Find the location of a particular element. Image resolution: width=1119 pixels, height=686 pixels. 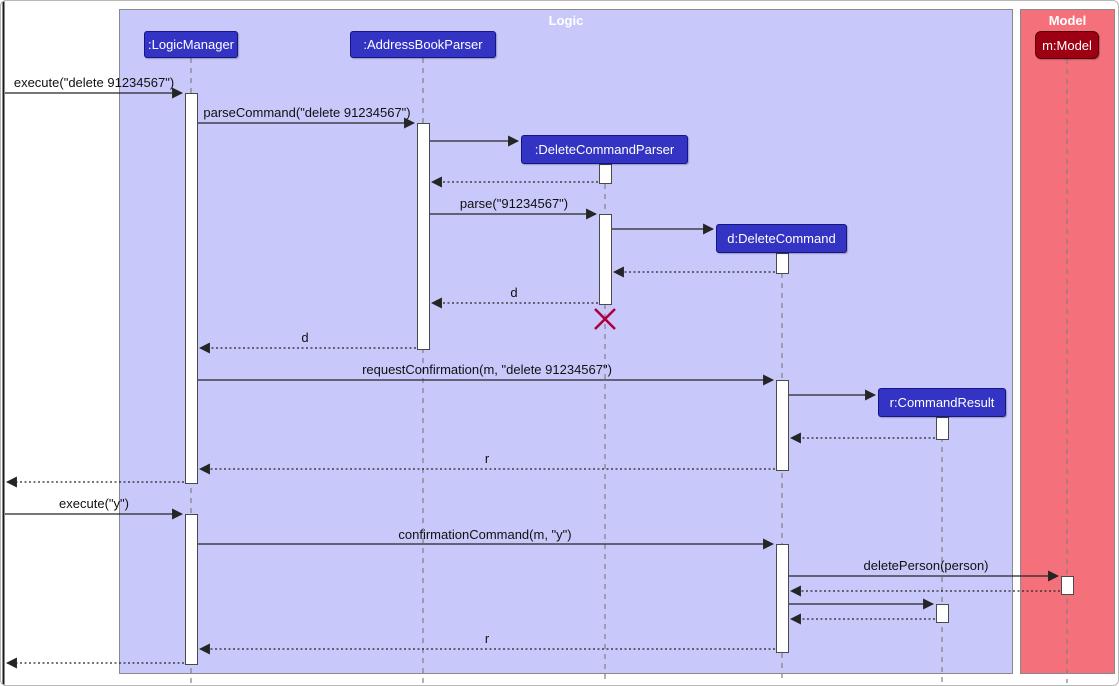

model-frame-title: Model is located at coordinates (1067, 20).